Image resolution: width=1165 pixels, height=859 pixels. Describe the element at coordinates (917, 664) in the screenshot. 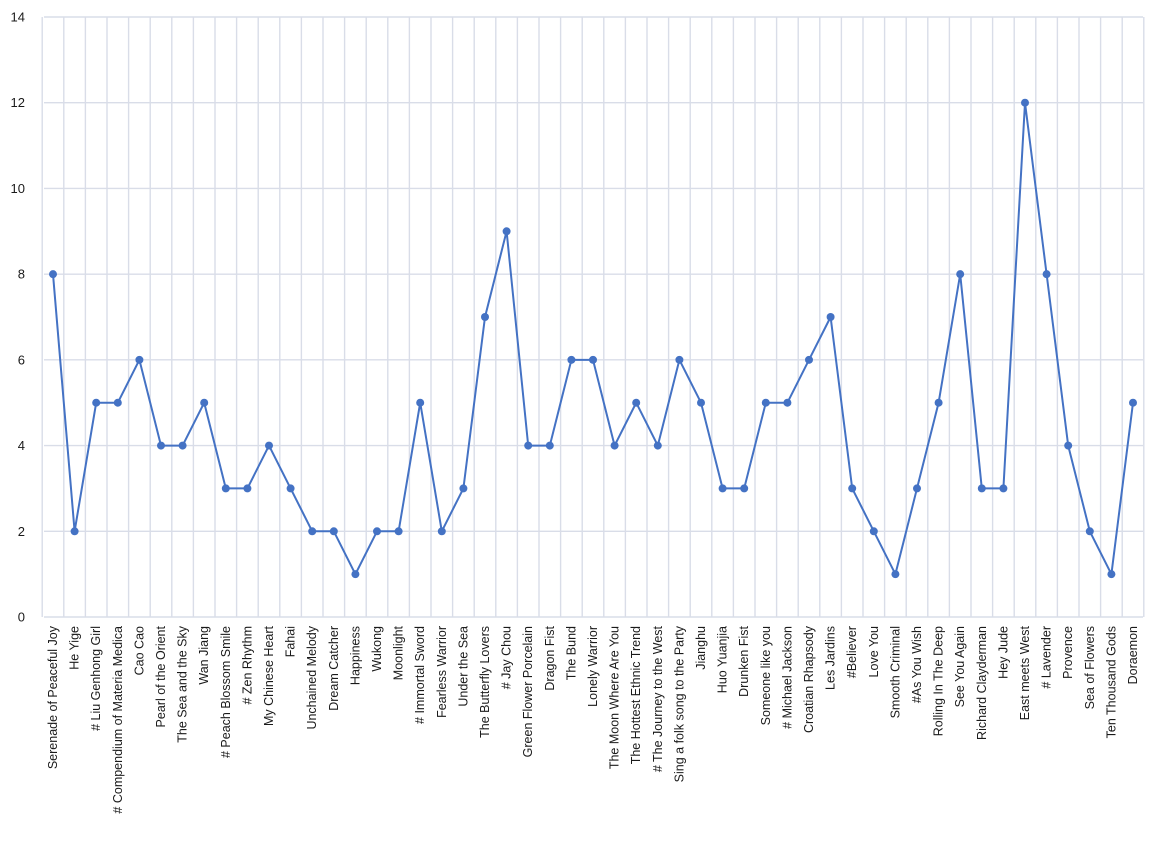

I see `x-tick-label: #As You Wish` at that location.